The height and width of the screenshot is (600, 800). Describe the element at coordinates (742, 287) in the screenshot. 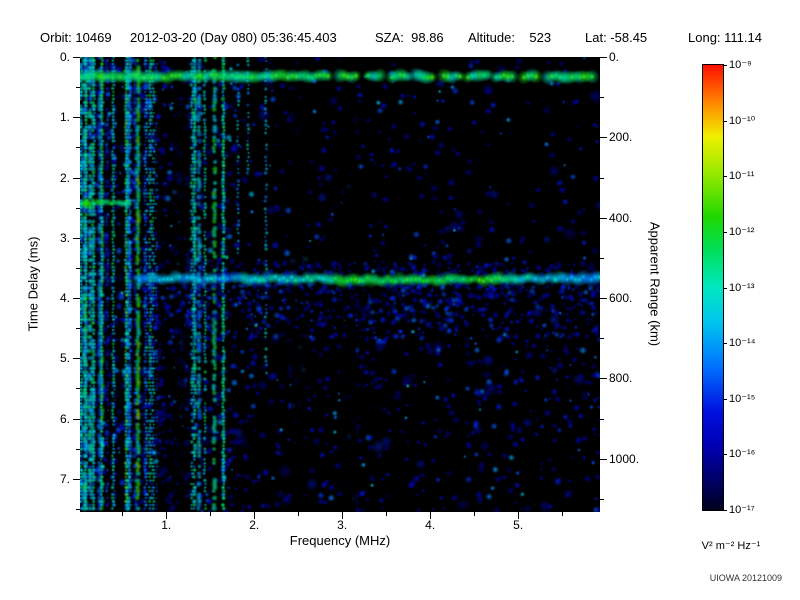

I see `colorbar-tick-label: 10⁻¹³` at that location.